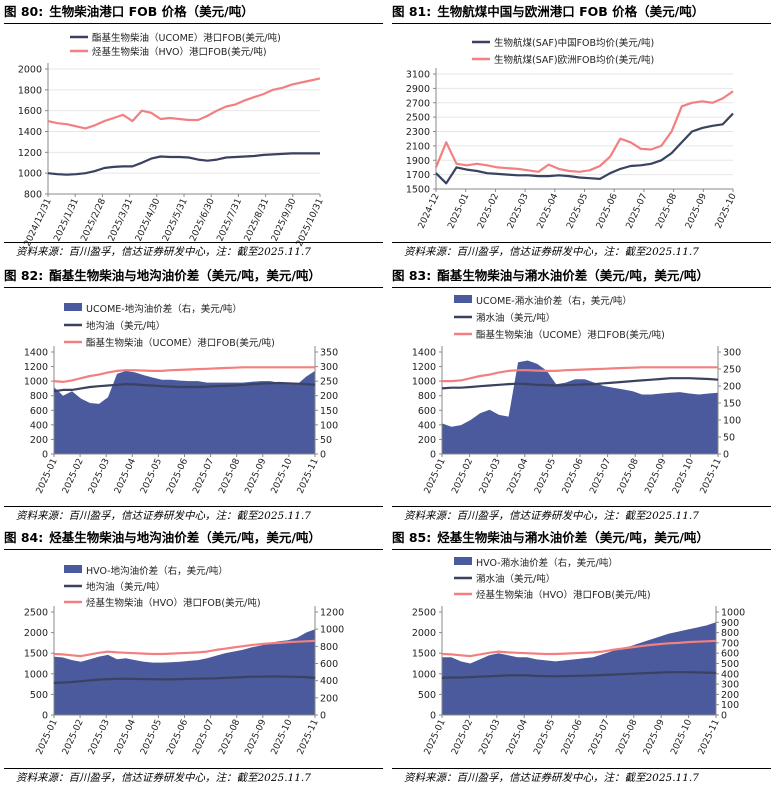  Describe the element at coordinates (30, 90) in the screenshot. I see `y-tick-label: 1800` at that location.